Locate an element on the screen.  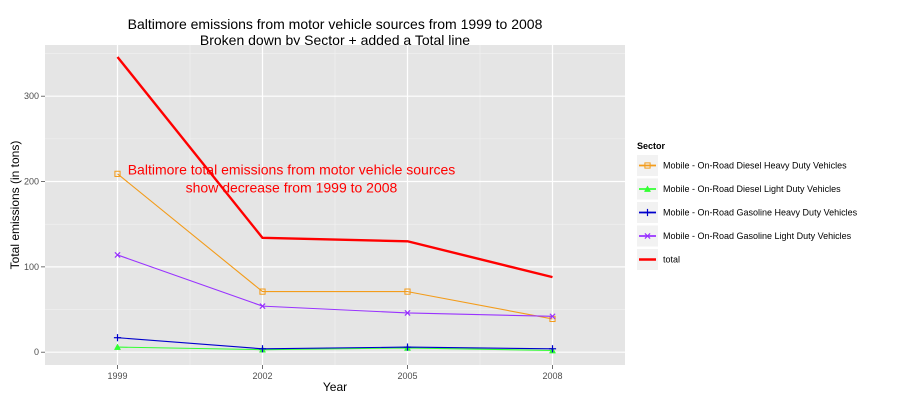
x-axis-ticks: 1999 2002 2005 2008 is located at coordinates (335, 373).